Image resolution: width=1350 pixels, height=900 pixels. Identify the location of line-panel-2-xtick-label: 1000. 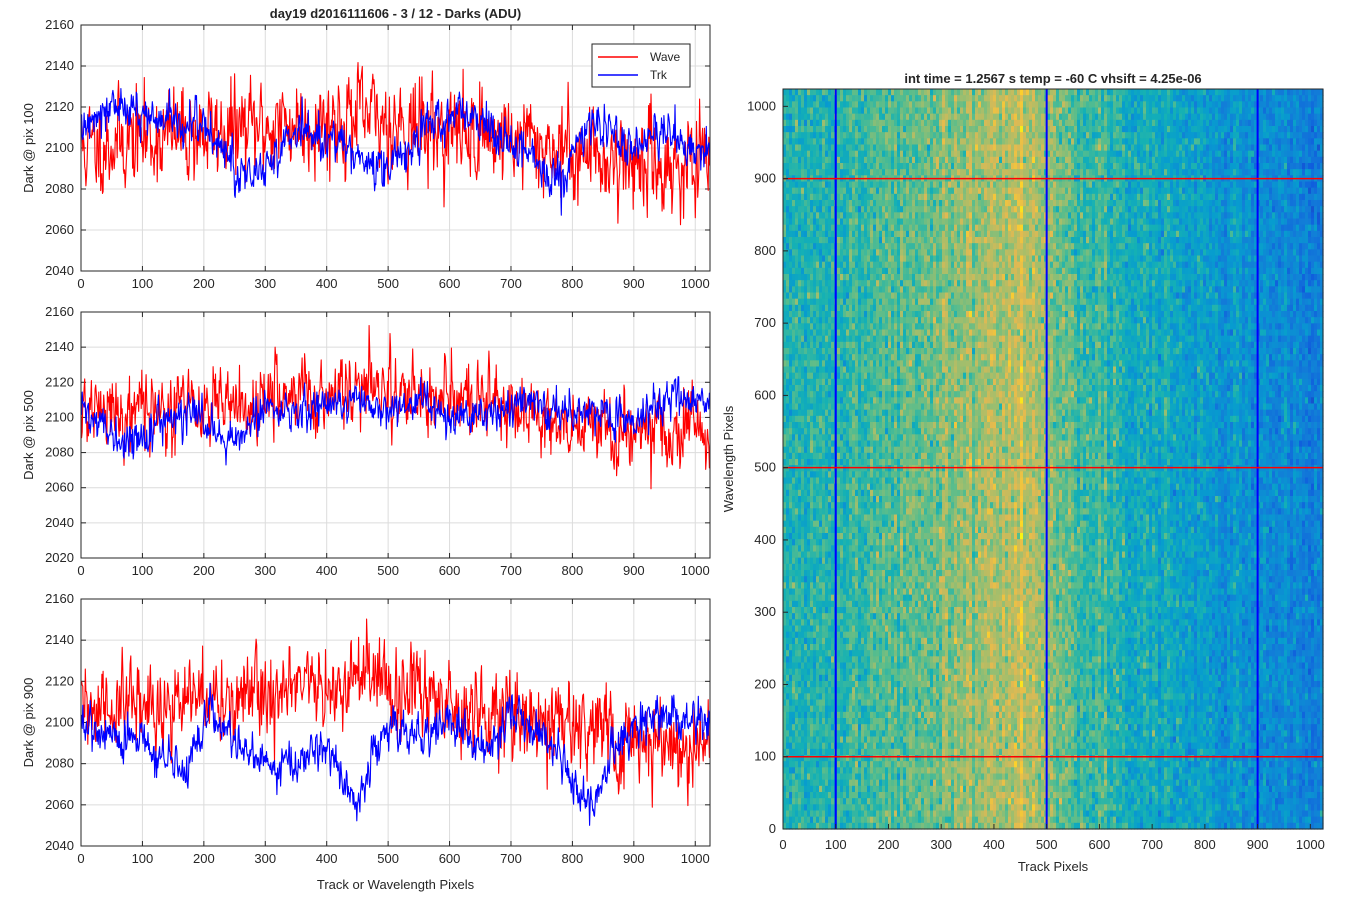
(695, 570).